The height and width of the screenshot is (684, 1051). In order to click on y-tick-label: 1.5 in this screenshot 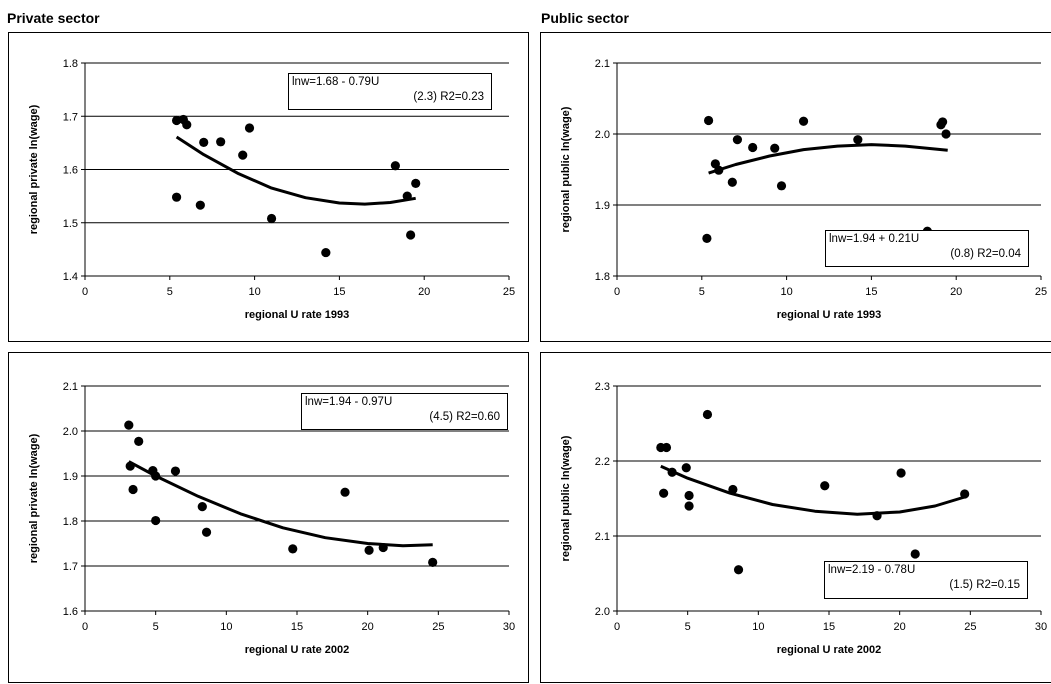, I will do `click(70, 224)`.